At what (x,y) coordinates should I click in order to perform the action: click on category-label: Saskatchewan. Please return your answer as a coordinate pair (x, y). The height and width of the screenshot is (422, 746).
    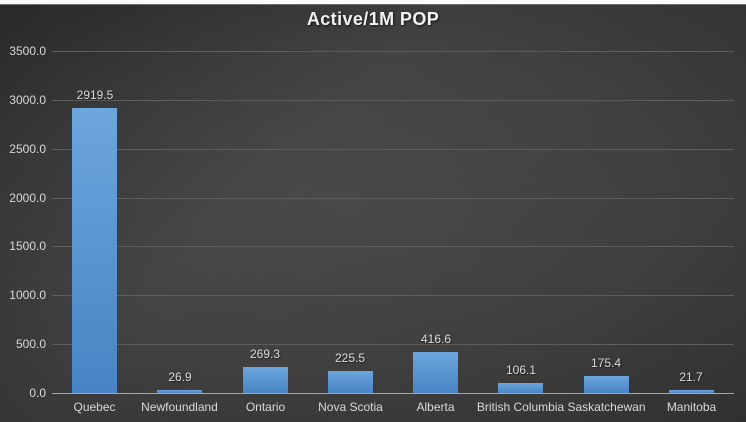
    Looking at the image, I should click on (606, 407).